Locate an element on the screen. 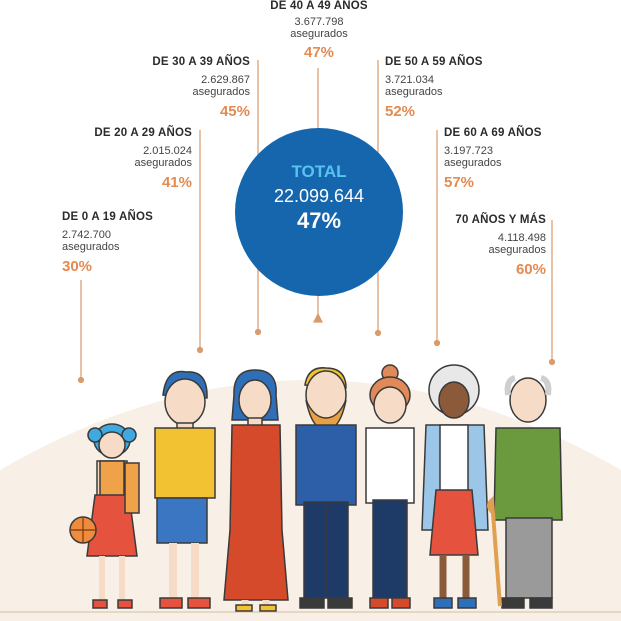  age-range-label: DE 30 A 39 AÑOS is located at coordinates (201, 62).